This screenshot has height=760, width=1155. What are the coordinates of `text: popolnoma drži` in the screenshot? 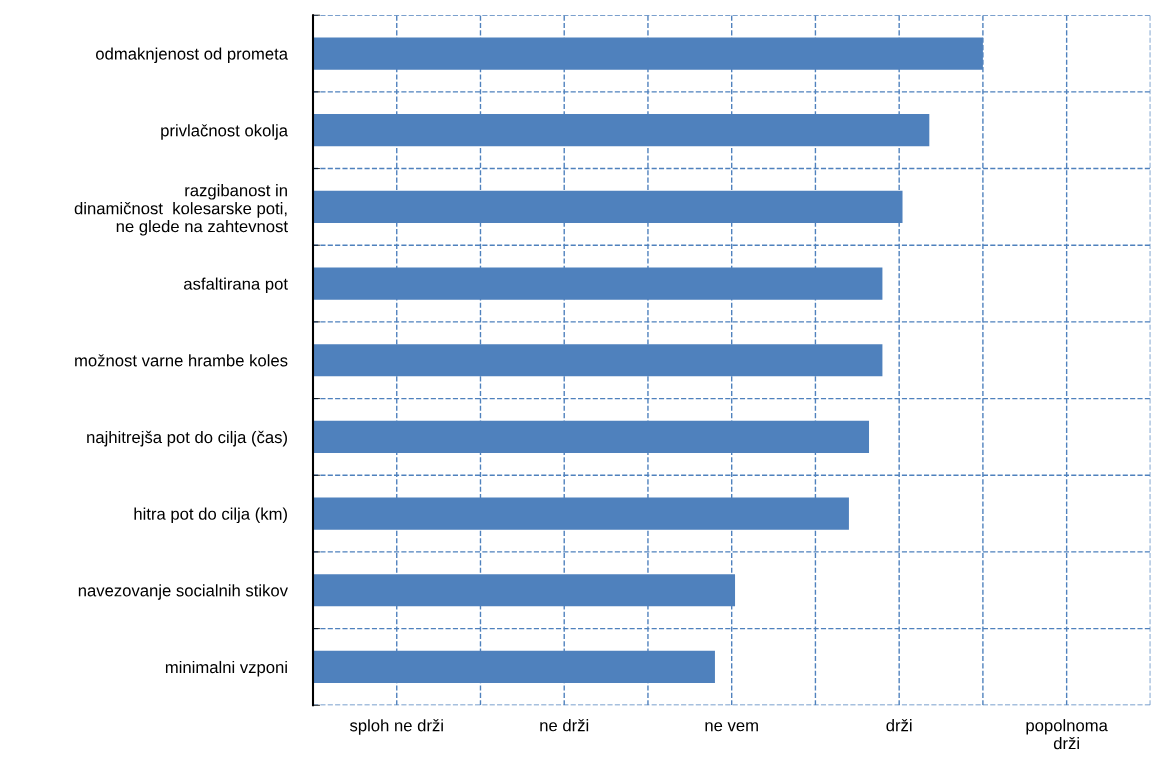 It's located at (1067, 734).